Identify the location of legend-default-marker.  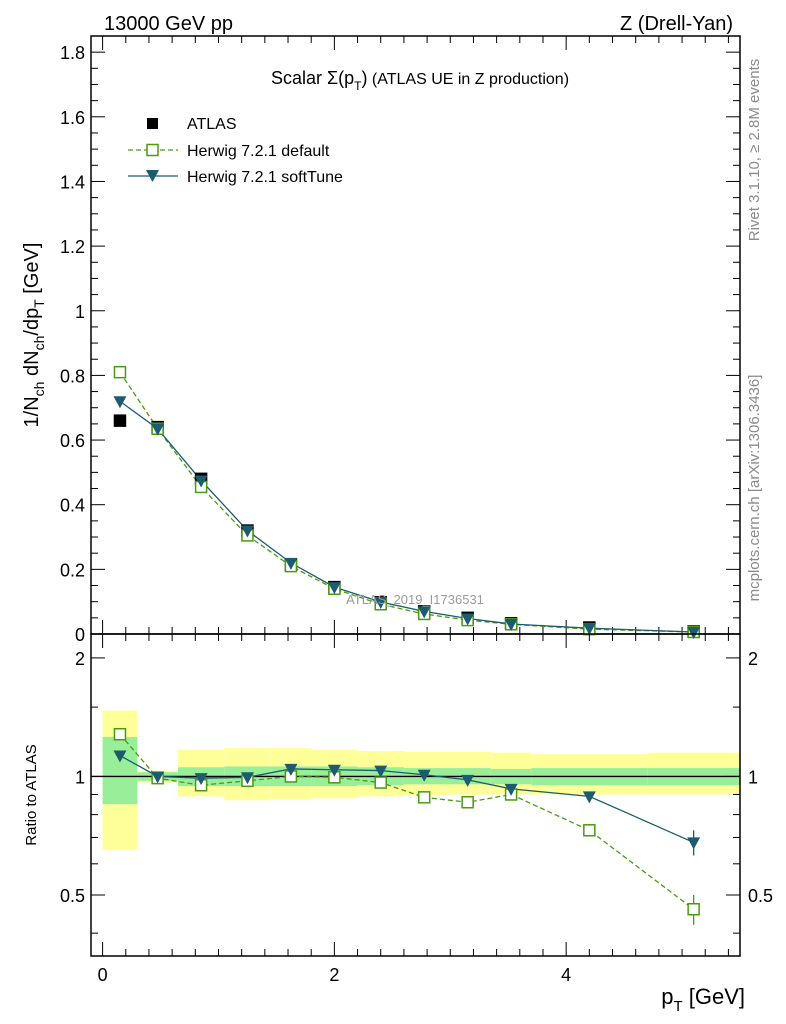
(152, 150).